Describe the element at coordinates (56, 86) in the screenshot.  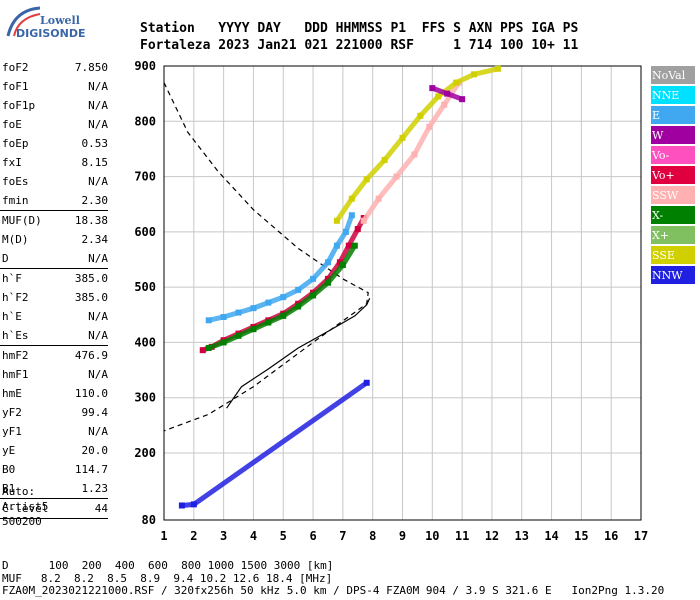
I see `param-row: foF1 N/A` at that location.